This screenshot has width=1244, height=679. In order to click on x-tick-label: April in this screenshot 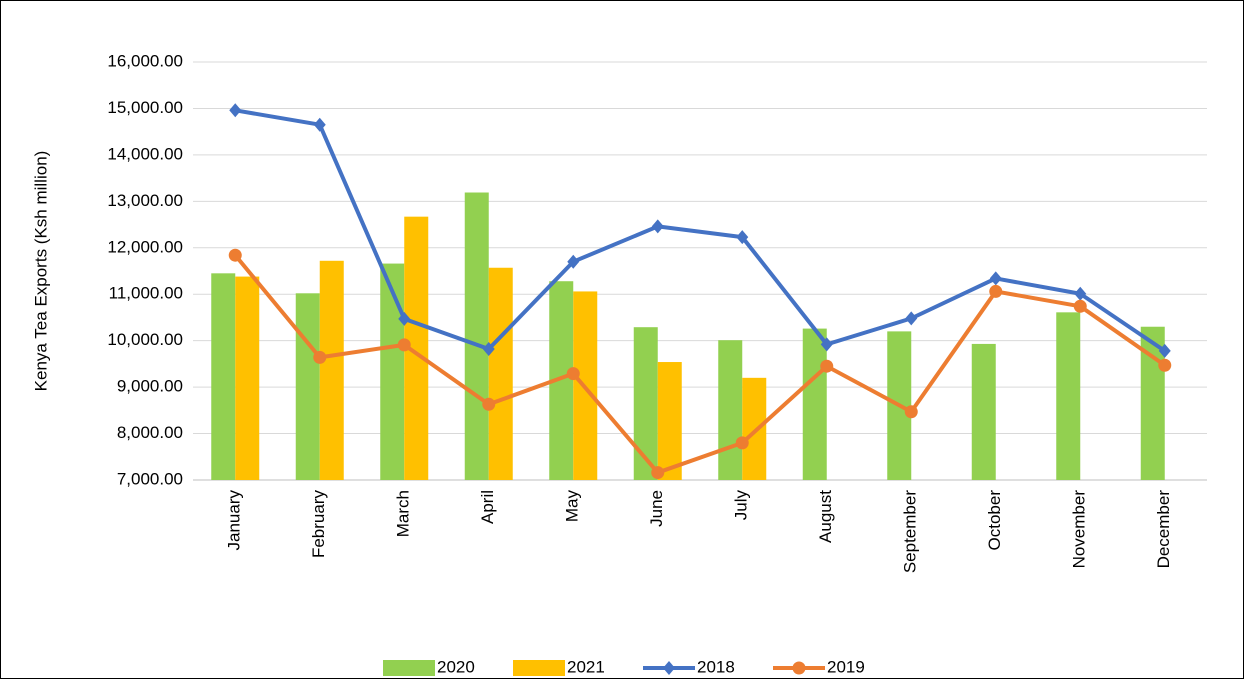, I will do `click(487, 507)`.